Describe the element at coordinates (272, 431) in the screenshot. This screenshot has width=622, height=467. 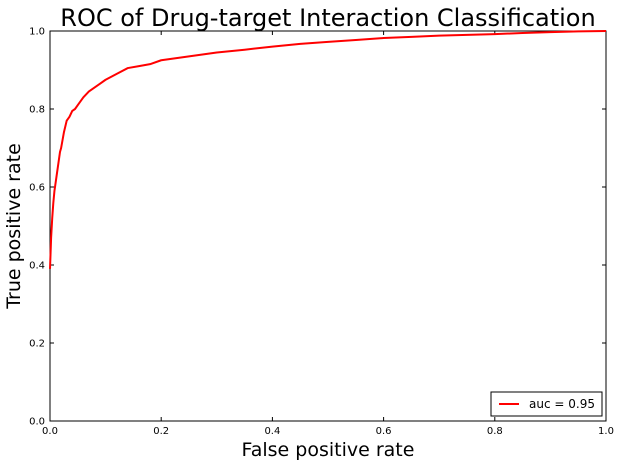
I see `x-tick-label: 0.4` at that location.